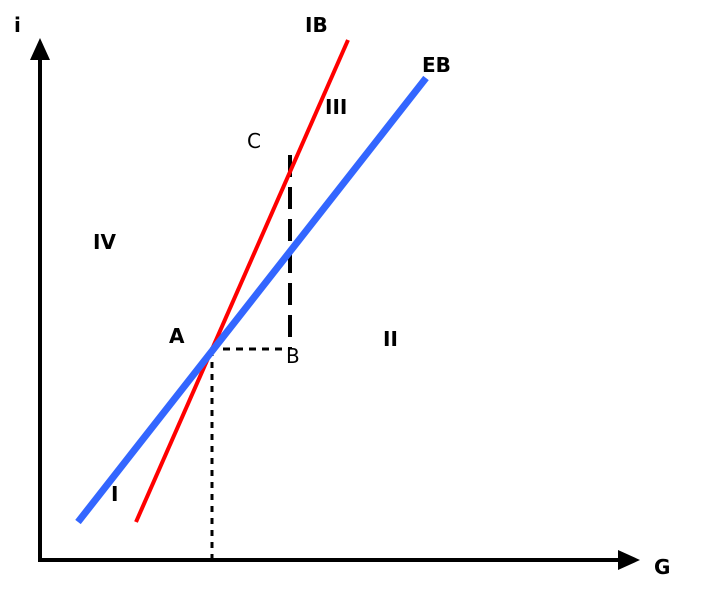  Describe the element at coordinates (177, 336) in the screenshot. I see `point-a: A` at that location.